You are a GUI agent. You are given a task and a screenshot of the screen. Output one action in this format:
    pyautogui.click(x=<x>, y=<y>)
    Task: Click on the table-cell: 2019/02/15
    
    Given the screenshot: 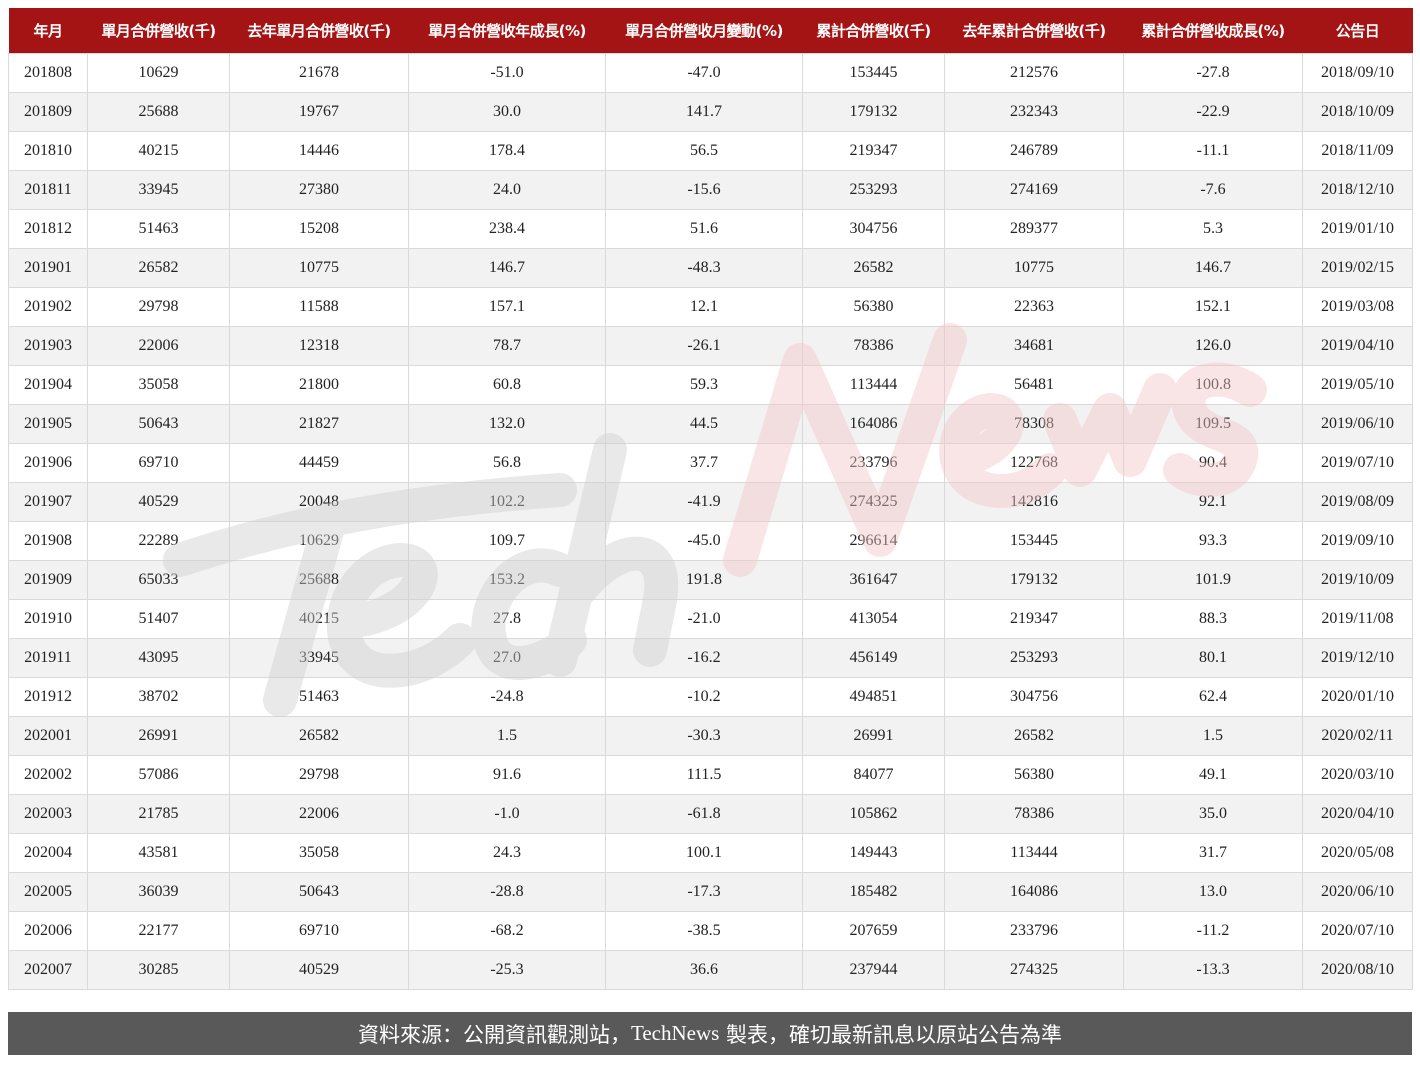 What is the action you would take?
    pyautogui.click(x=1357, y=268)
    